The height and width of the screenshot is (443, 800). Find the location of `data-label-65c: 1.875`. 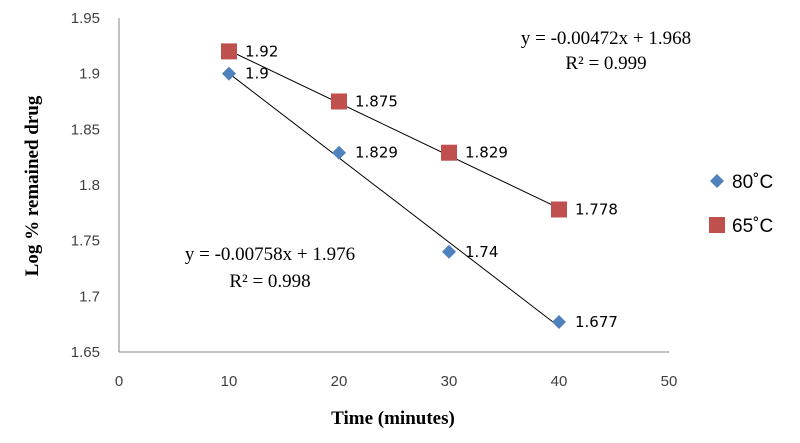

data-label-65c: 1.875 is located at coordinates (376, 102).